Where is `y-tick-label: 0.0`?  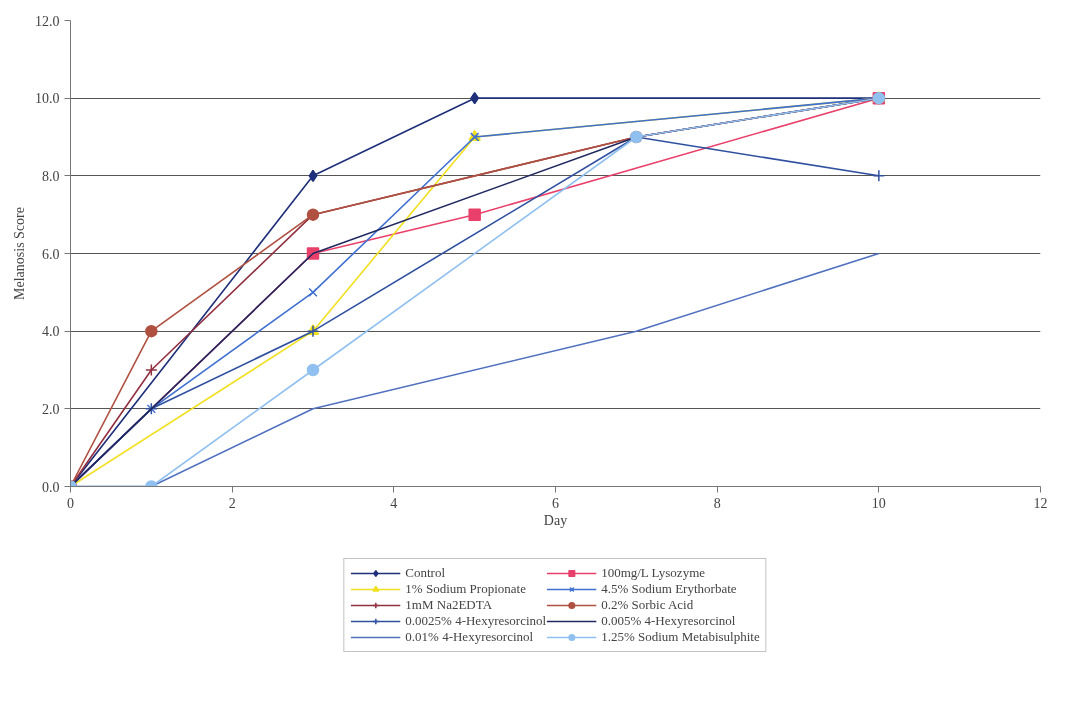
y-tick-label: 0.0 is located at coordinates (51, 487).